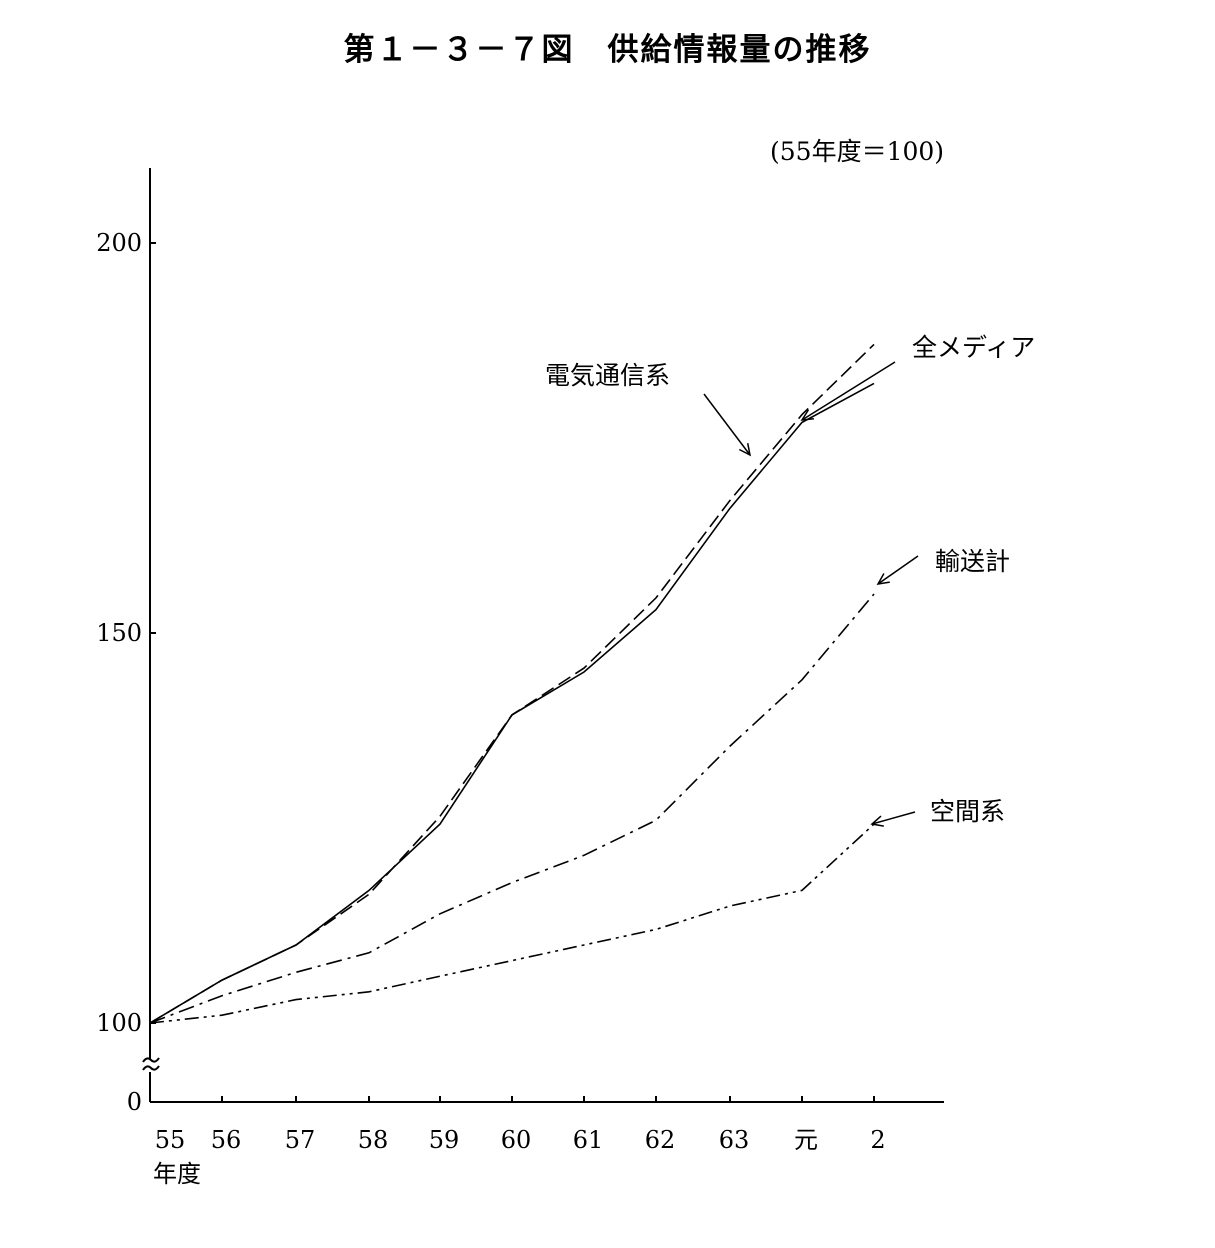 Image resolution: width=1215 pixels, height=1248 pixels. Describe the element at coordinates (607, 50) in the screenshot. I see `chart-title: 第１－３－７図 供給情報量の推移` at that location.